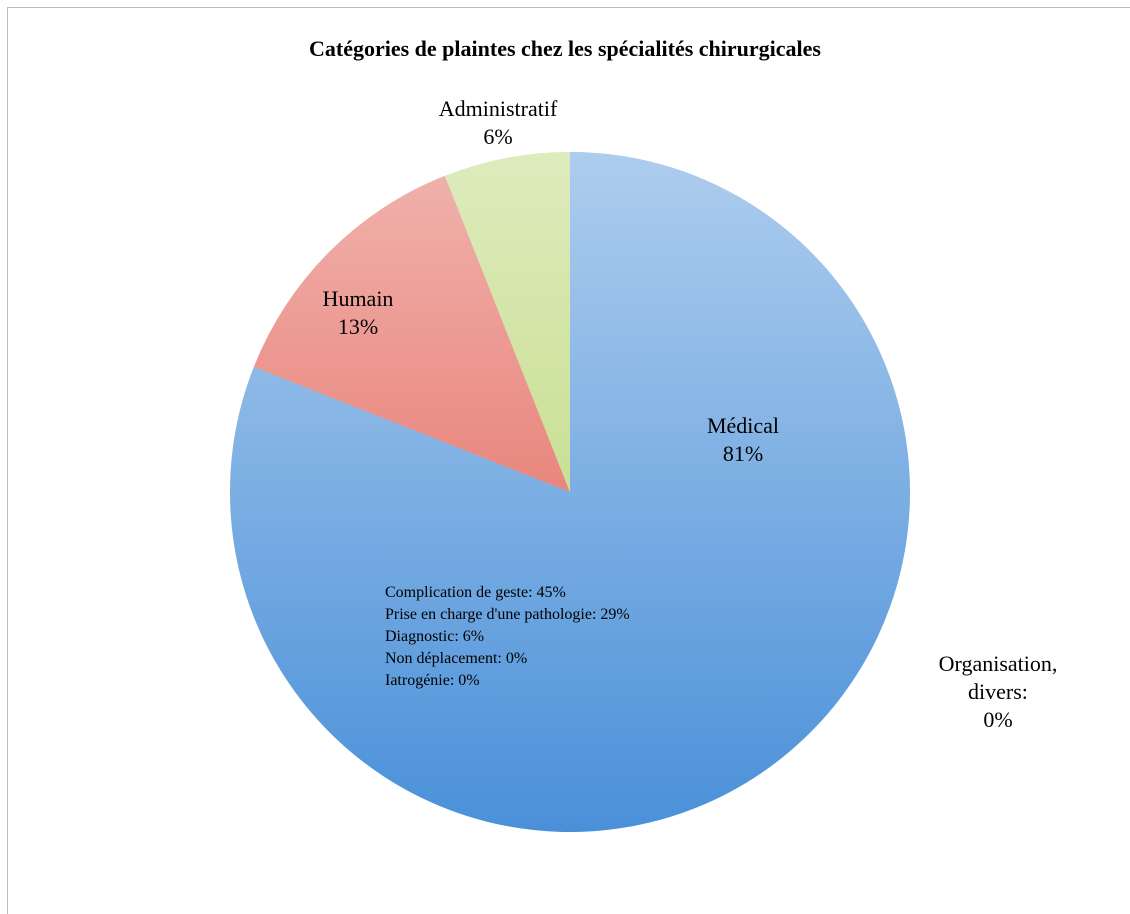  What do you see at coordinates (432, 680) in the screenshot?
I see `annotation-line: Iatrogénie: 0%` at bounding box center [432, 680].